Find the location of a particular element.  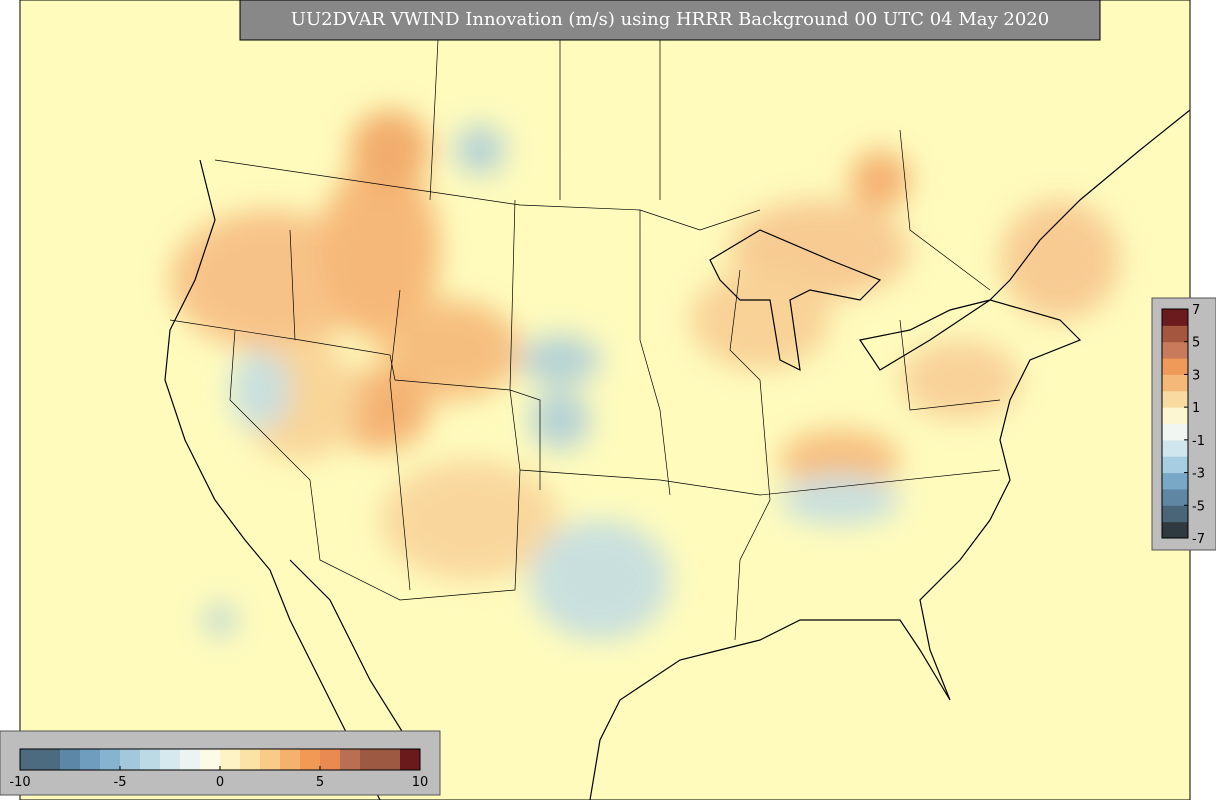

colorbar-tick-label: 10 is located at coordinates (420, 782).